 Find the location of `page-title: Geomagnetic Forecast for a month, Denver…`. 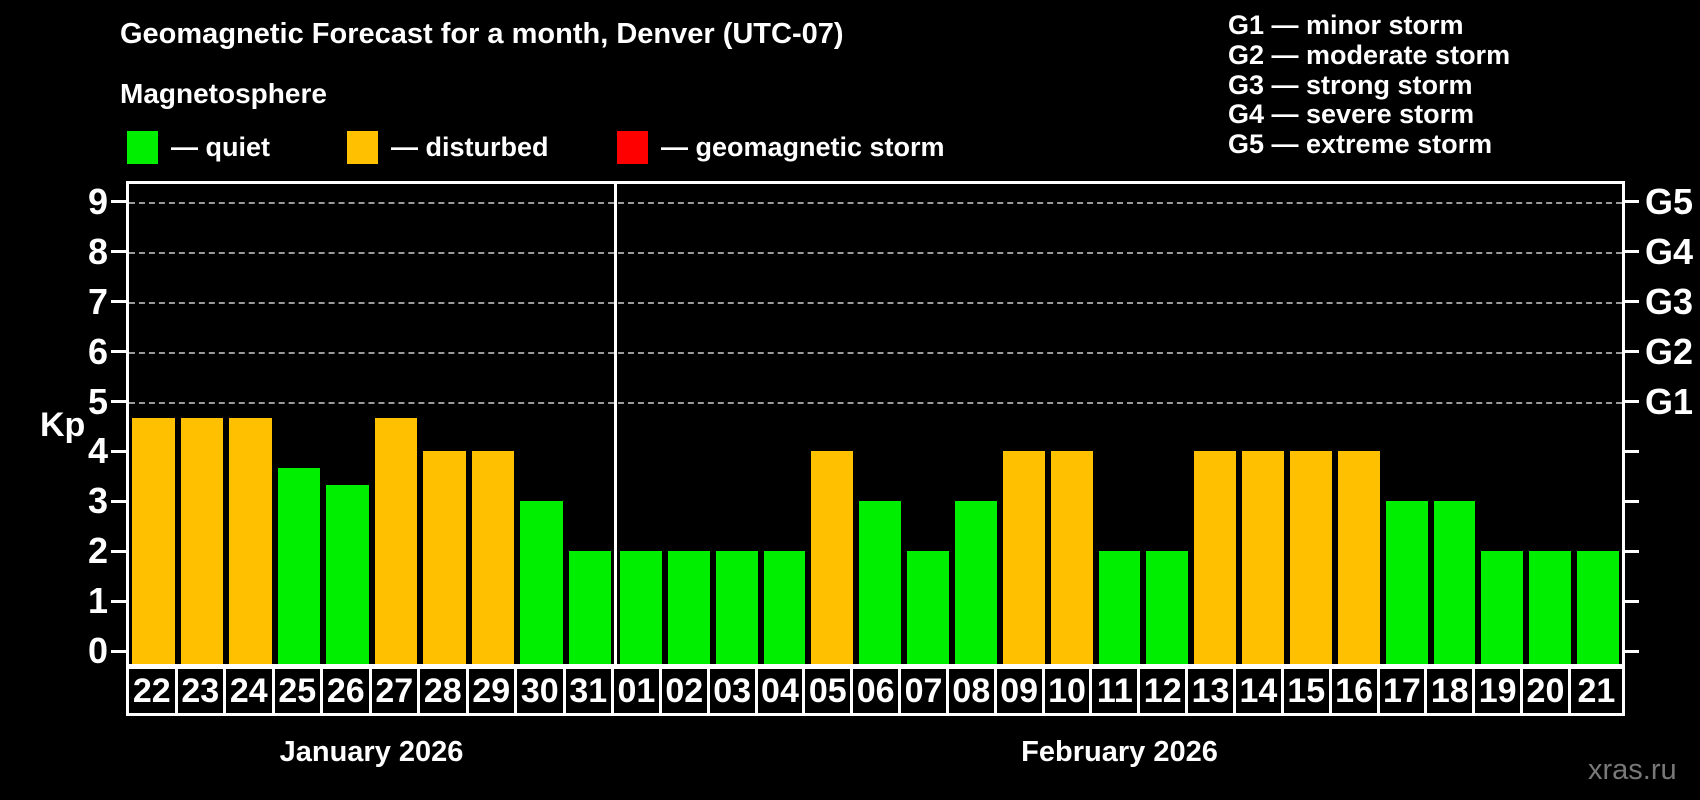

page-title: Geomagnetic Forecast for a month, Denver… is located at coordinates (482, 34).